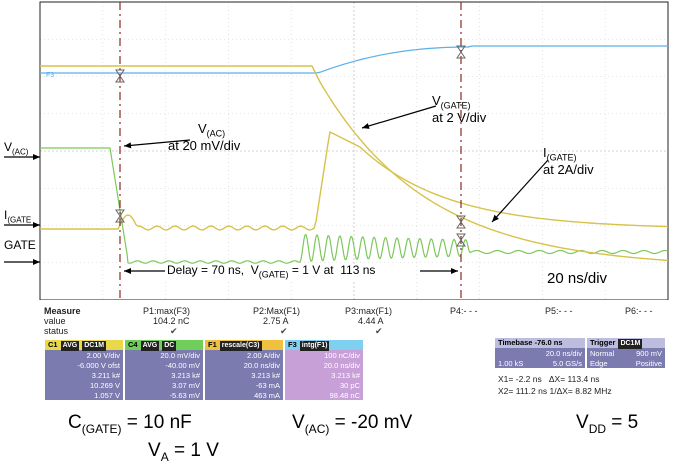 This screenshot has height=466, width=673. Describe the element at coordinates (284, 331) in the screenshot. I see `param-p2-status: ✔` at that location.